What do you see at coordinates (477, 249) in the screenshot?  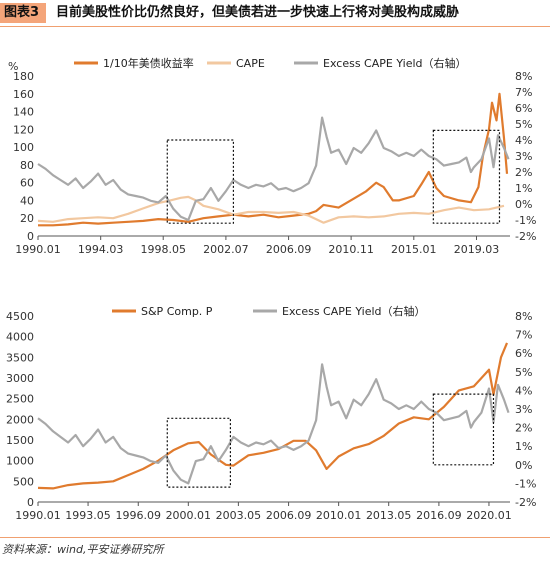 I see `x-tick-label: 2019.03` at bounding box center [477, 249].